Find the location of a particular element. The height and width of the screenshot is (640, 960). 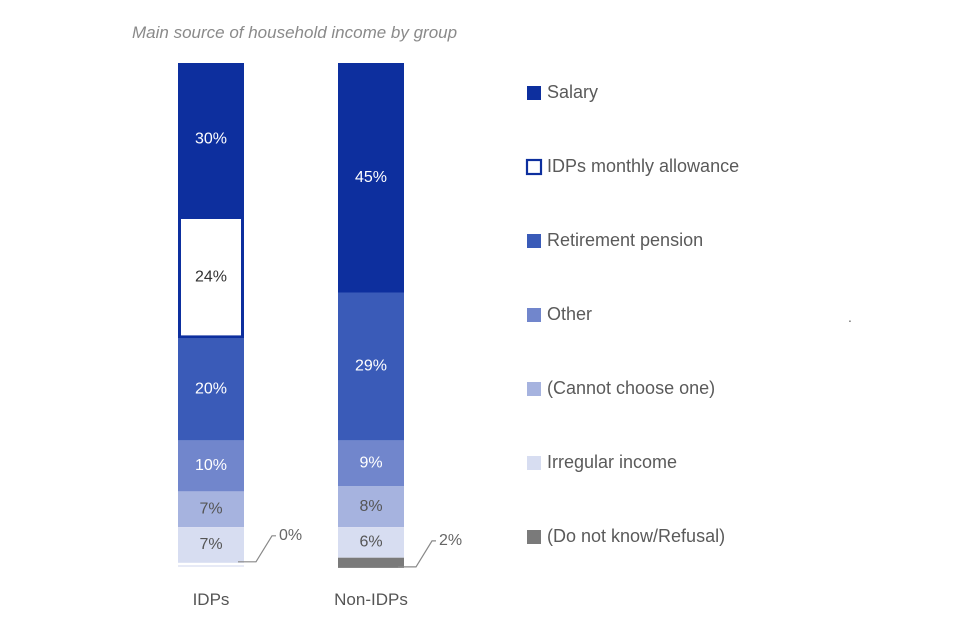

data-label: 8% is located at coordinates (370, 506).